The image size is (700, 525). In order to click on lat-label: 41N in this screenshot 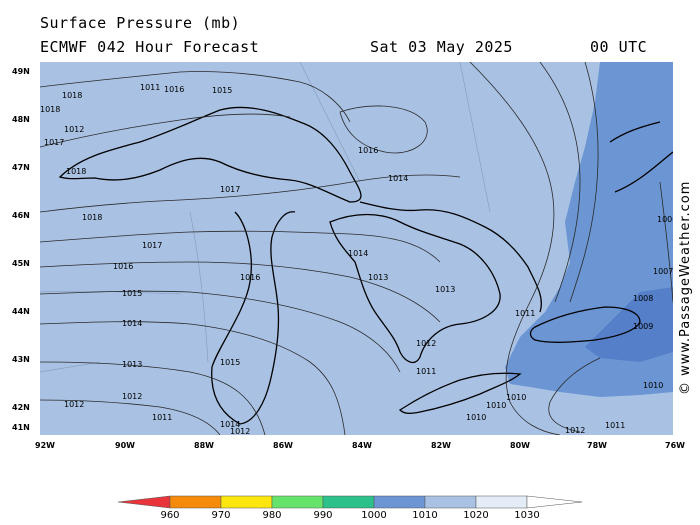, I will do `click(21, 427)`.